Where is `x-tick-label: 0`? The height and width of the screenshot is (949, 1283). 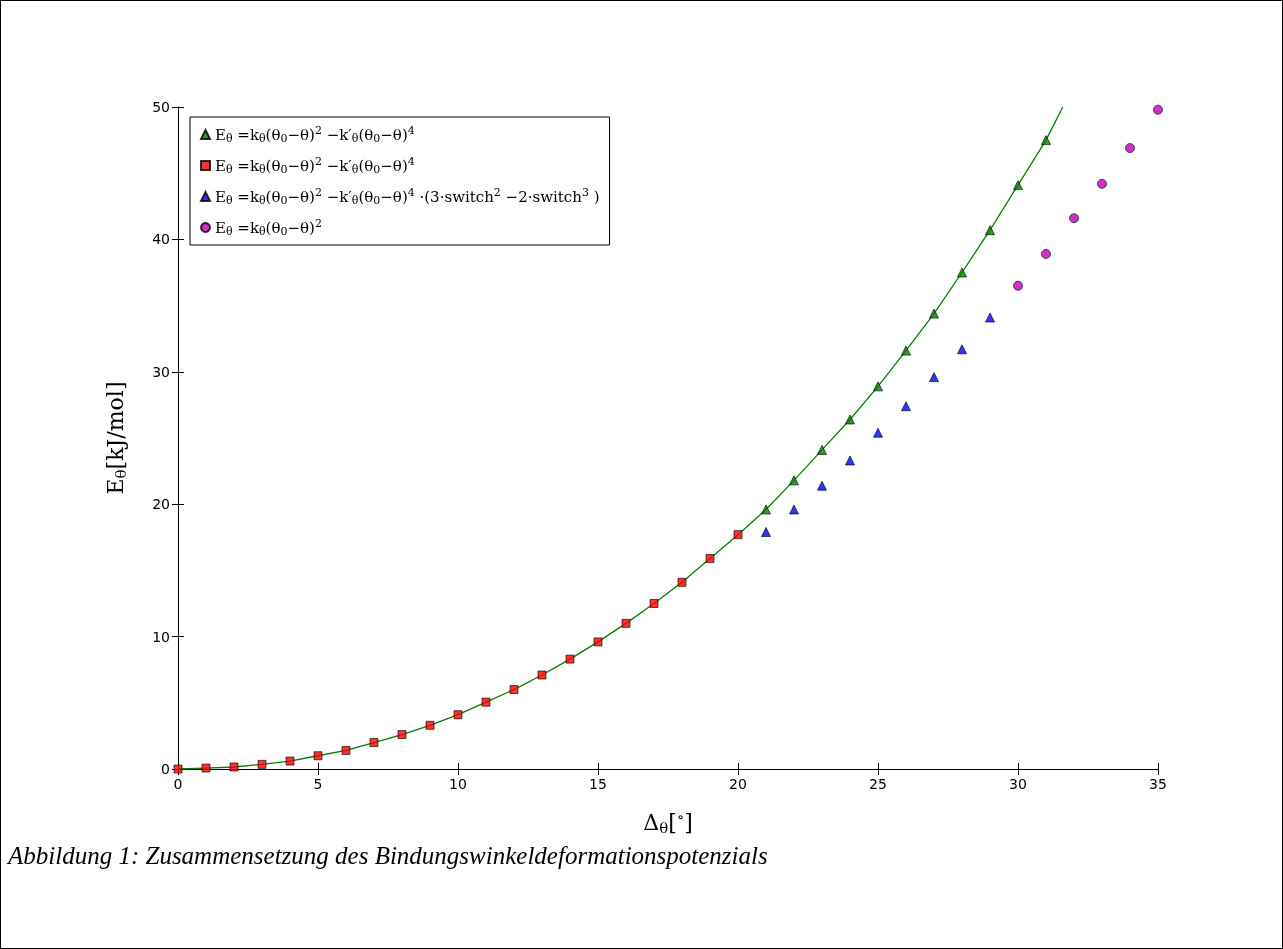
x-tick-label: 0 is located at coordinates (178, 784).